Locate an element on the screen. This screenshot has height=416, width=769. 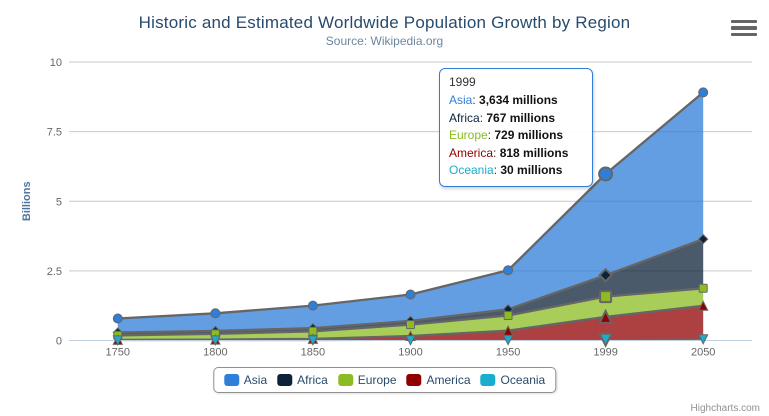
y-axis-label: 2.5 is located at coordinates (54, 272).